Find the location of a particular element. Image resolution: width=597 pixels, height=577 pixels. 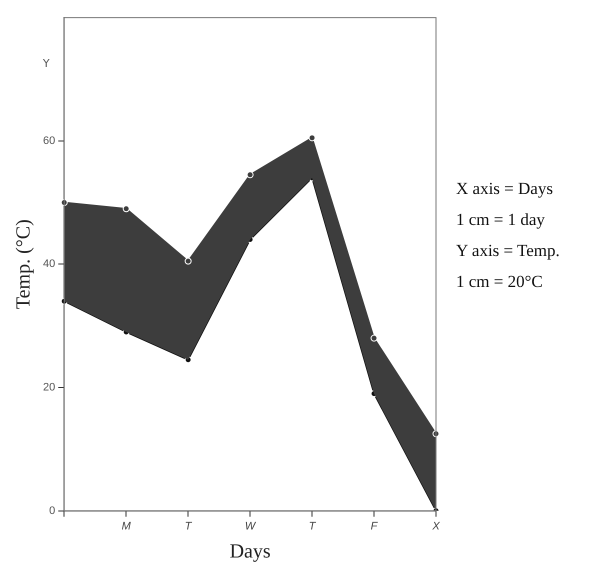

x-tick-label: M is located at coordinates (127, 526).